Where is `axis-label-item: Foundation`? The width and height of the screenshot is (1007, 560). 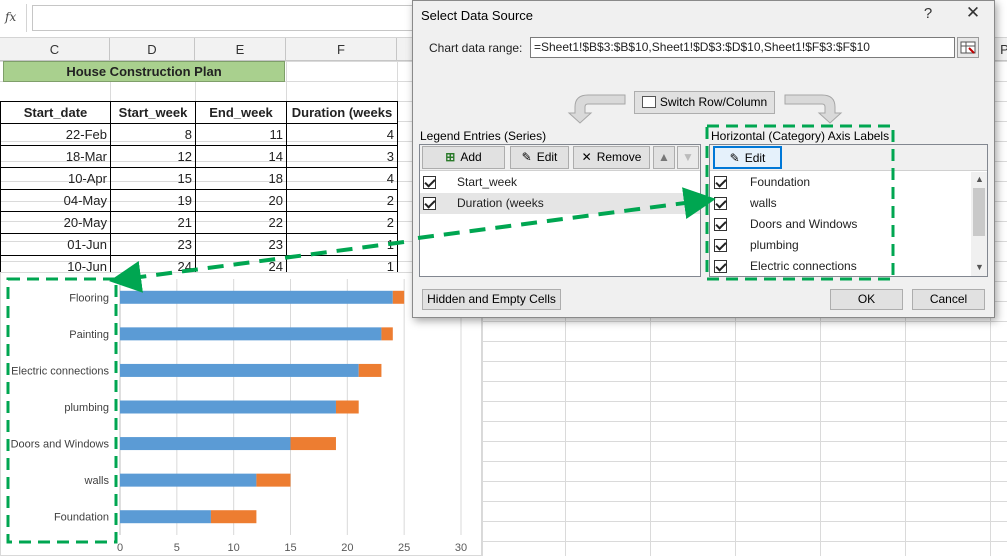 axis-label-item: Foundation is located at coordinates (840, 182).